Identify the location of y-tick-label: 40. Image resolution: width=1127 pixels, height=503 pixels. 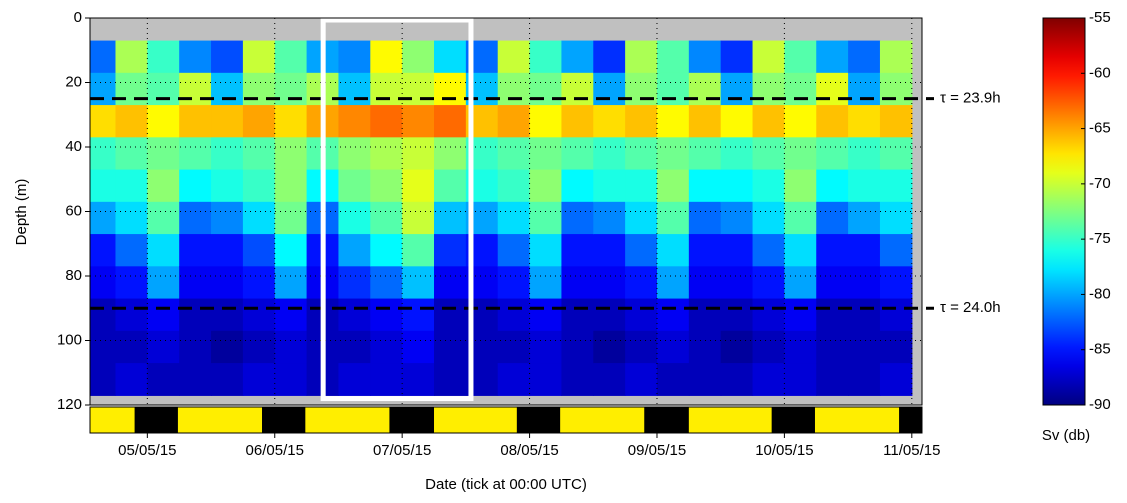
(73, 146).